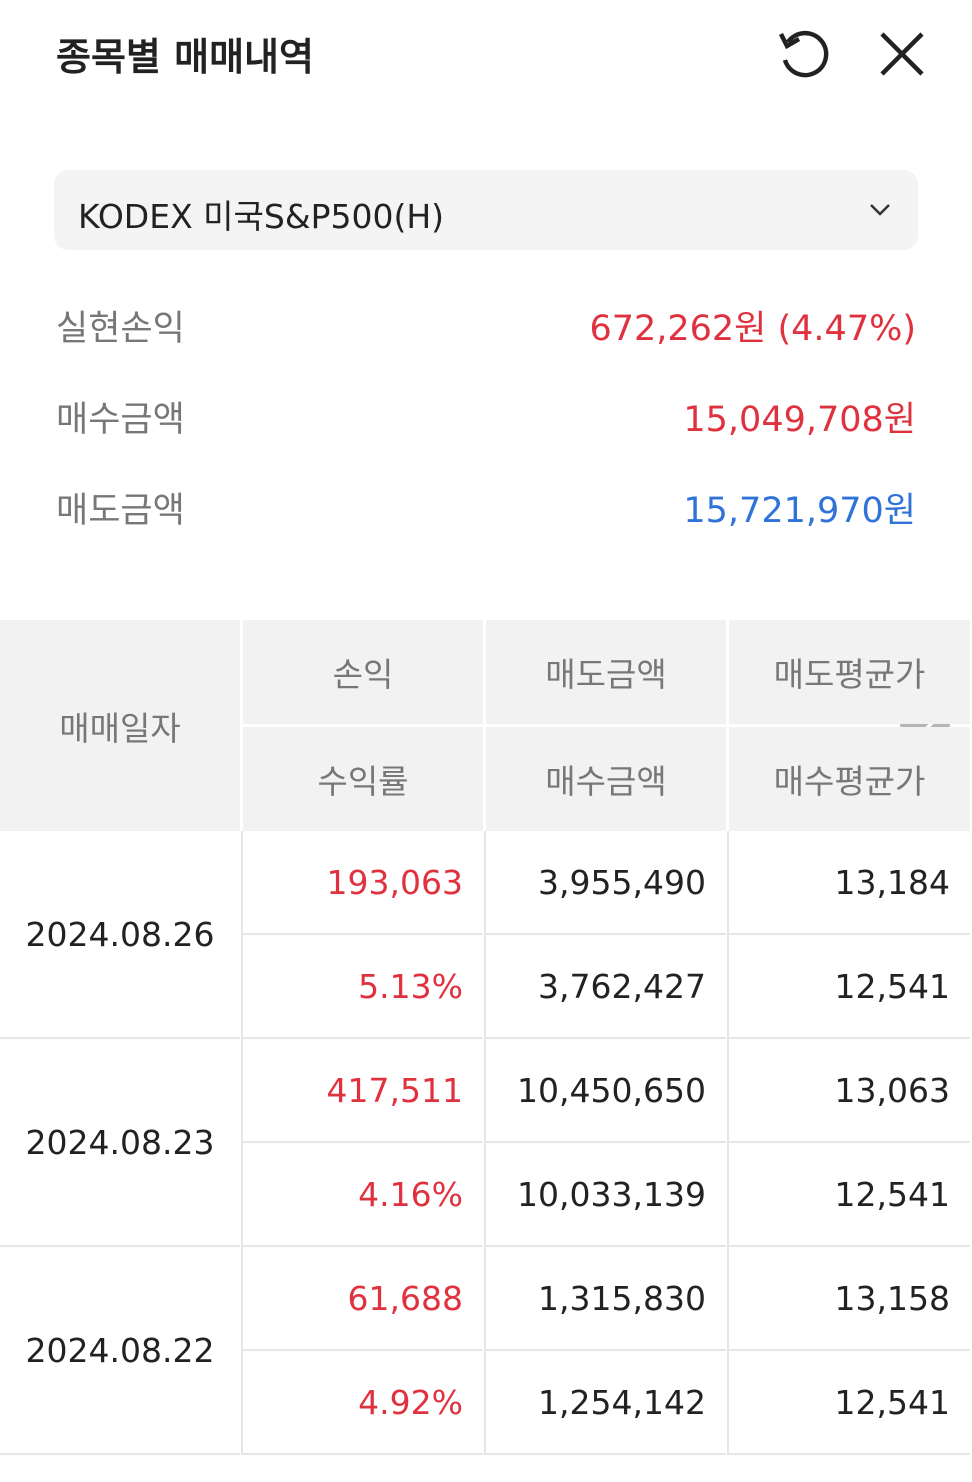 This screenshot has height=1482, width=972. I want to click on summary-label: 매수금액, so click(120, 420).